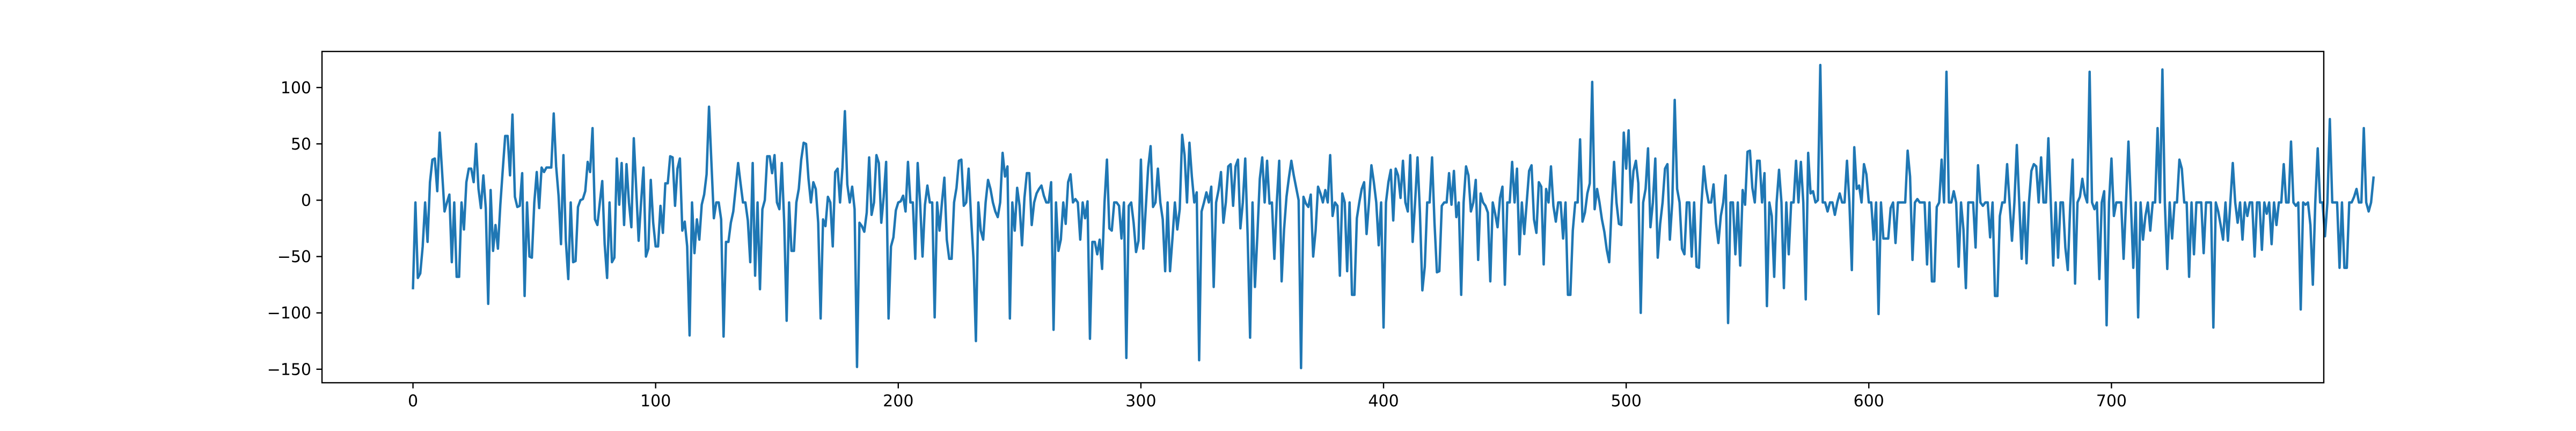  I want to click on y-tick-label: −150, so click(289, 369).